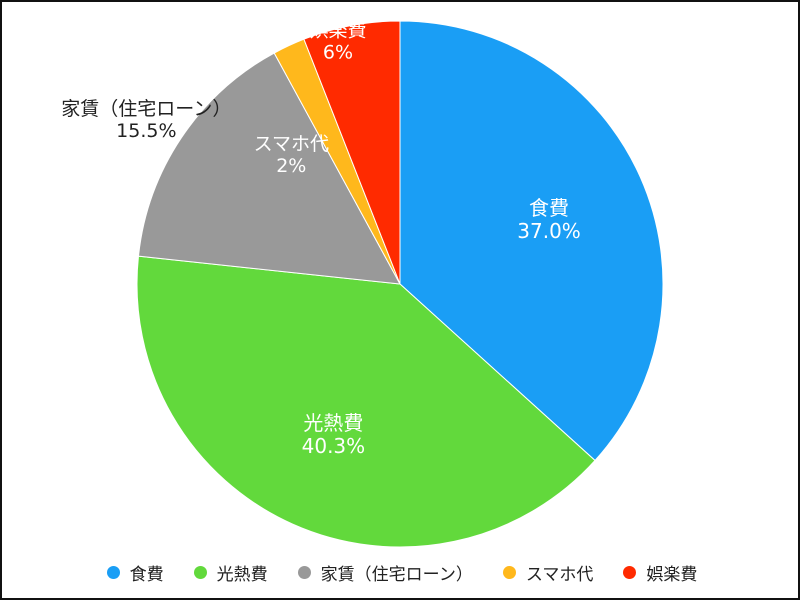 The height and width of the screenshot is (600, 800). I want to click on legend-label: 家賃（住宅ローン）, so click(396, 574).